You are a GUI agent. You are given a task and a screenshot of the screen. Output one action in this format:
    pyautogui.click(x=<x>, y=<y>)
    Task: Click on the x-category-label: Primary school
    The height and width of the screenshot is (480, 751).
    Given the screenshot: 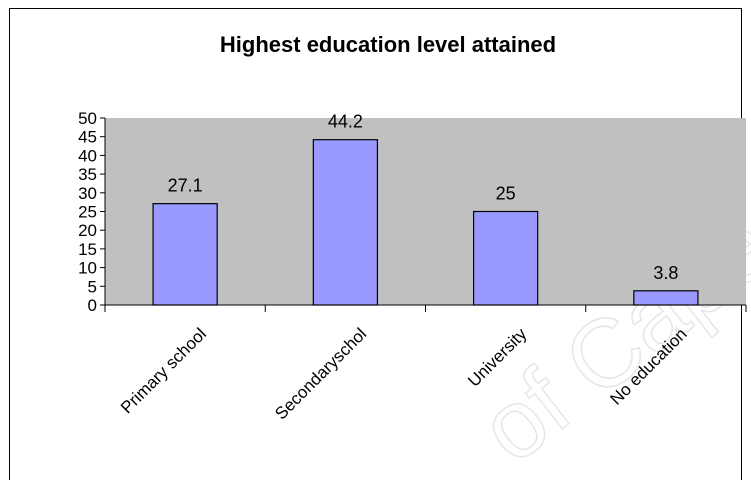 What is the action you would take?
    pyautogui.click(x=163, y=370)
    